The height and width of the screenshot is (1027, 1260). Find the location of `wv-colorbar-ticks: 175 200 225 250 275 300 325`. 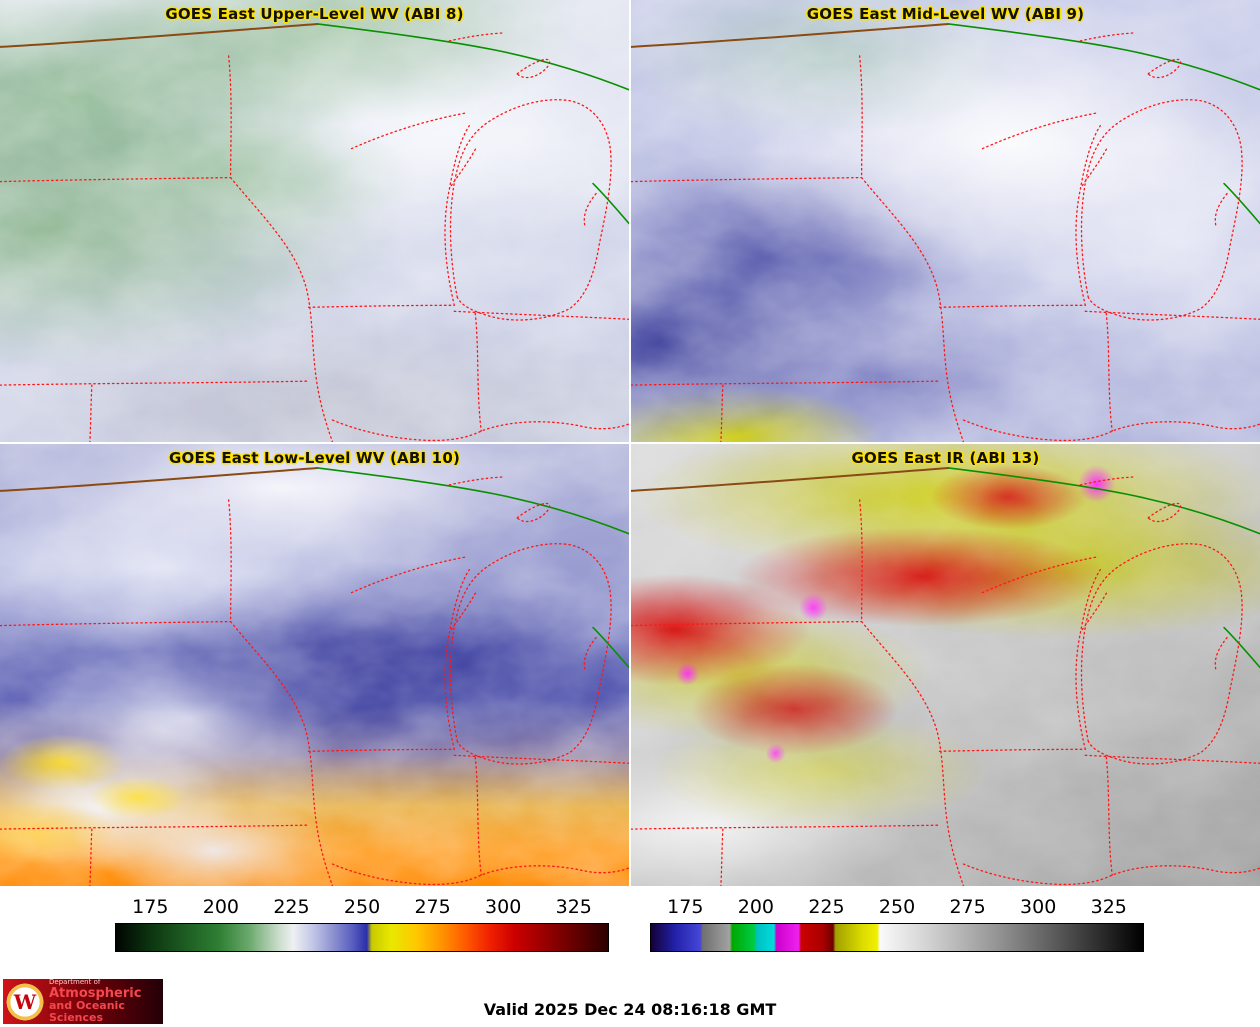

wv-colorbar-ticks: 175 200 225 250 275 300 325 is located at coordinates (362, 907).